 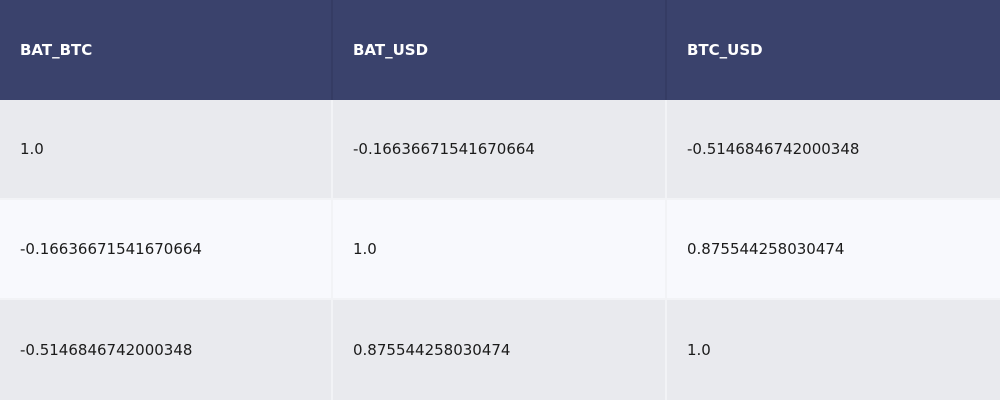 What do you see at coordinates (166, 50) in the screenshot?
I see `column-header-bat-btc: BAT_BTC` at bounding box center [166, 50].